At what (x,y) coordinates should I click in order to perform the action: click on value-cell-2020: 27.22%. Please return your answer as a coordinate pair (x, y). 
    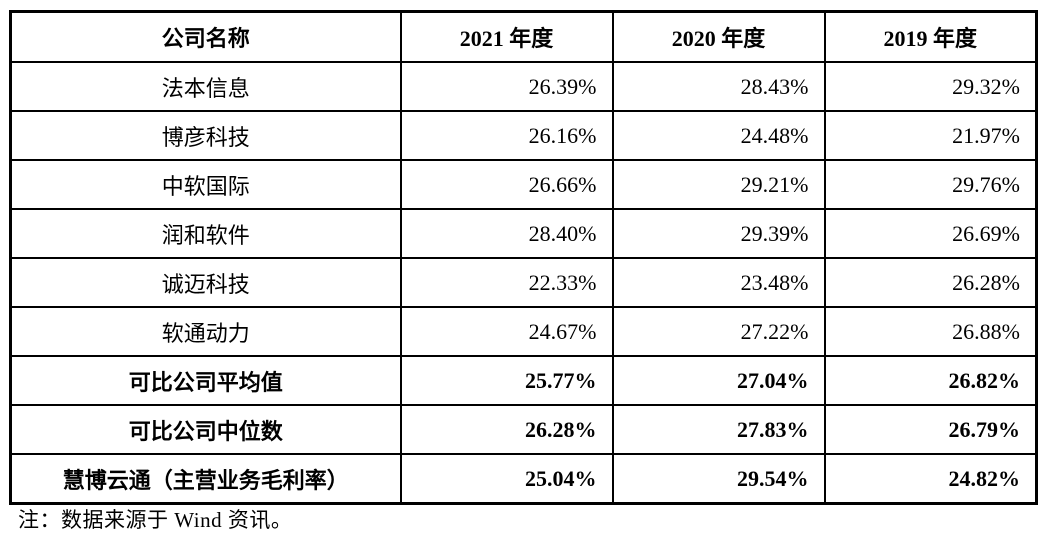
    Looking at the image, I should click on (718, 331).